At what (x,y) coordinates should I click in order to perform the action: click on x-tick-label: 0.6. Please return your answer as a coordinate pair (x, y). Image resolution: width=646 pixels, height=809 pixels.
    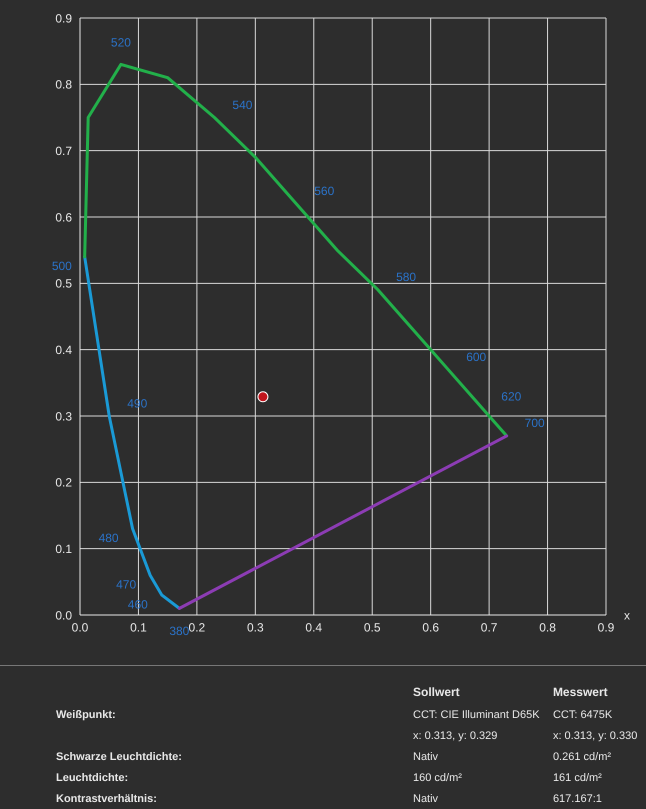
    Looking at the image, I should click on (431, 627).